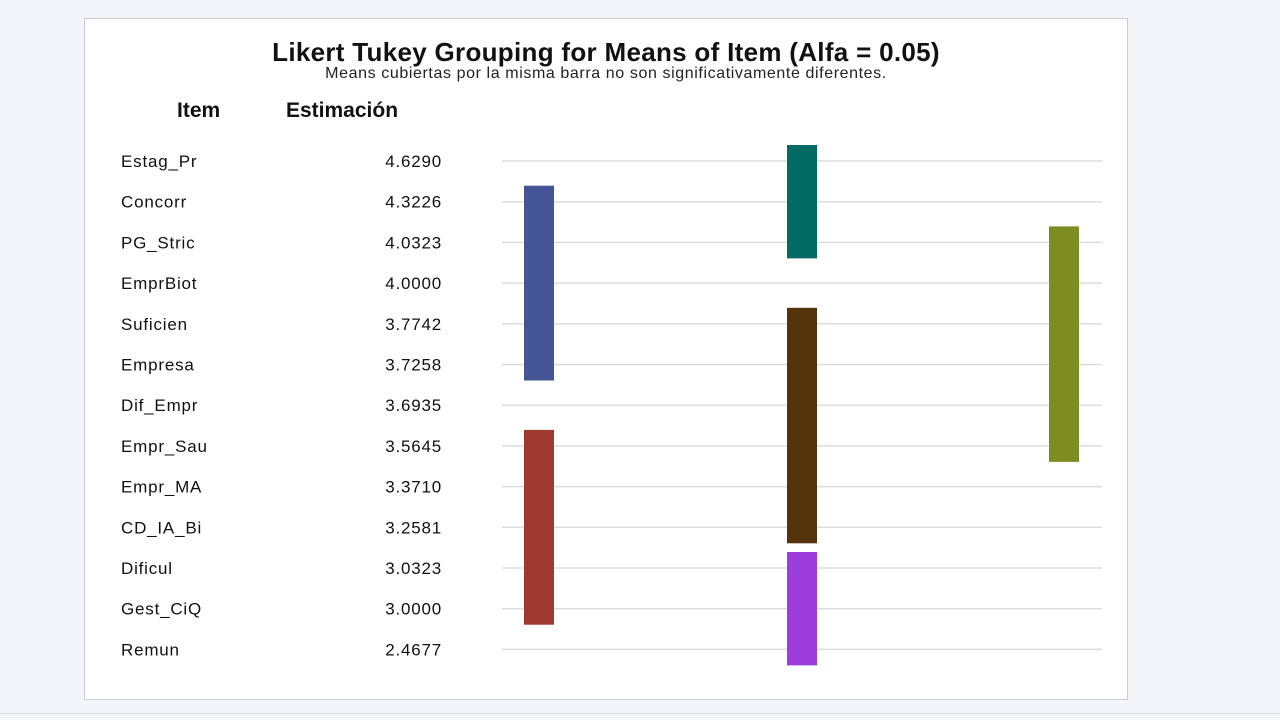 The width and height of the screenshot is (1280, 720). What do you see at coordinates (413, 568) in the screenshot?
I see `estimate-value: 3.0323` at bounding box center [413, 568].